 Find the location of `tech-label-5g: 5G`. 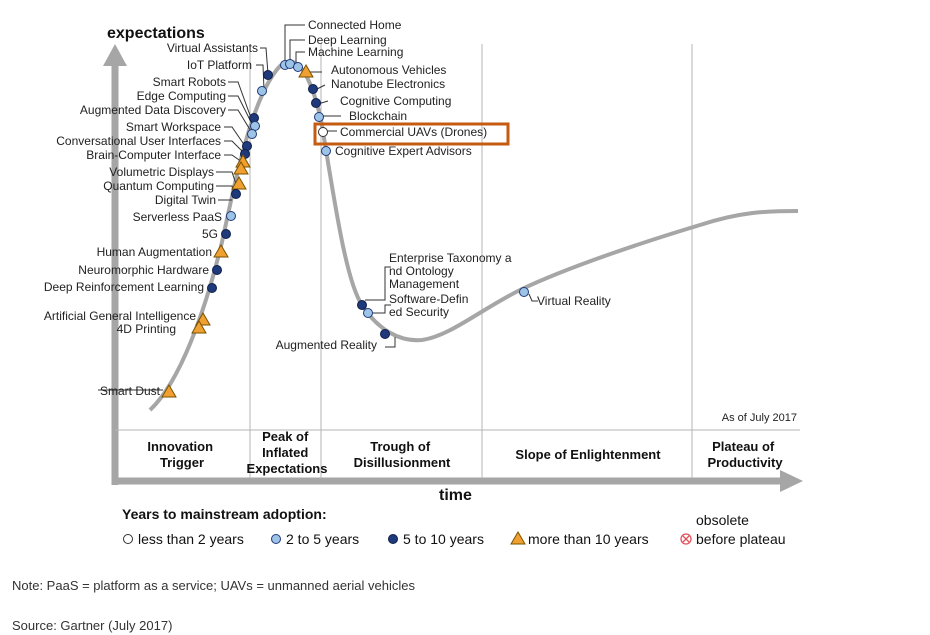

tech-label-5g: 5G is located at coordinates (210, 234).